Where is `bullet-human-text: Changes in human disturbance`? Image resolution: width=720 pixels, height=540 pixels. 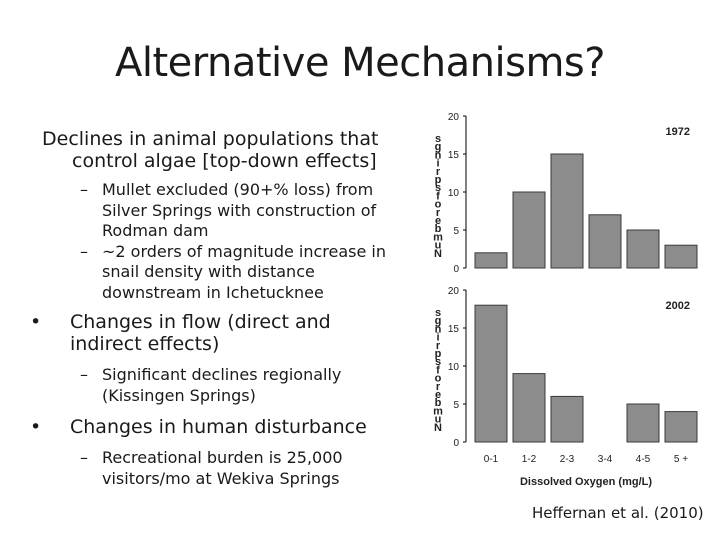 bullet-human-text: Changes in human disturbance is located at coordinates (218, 427).